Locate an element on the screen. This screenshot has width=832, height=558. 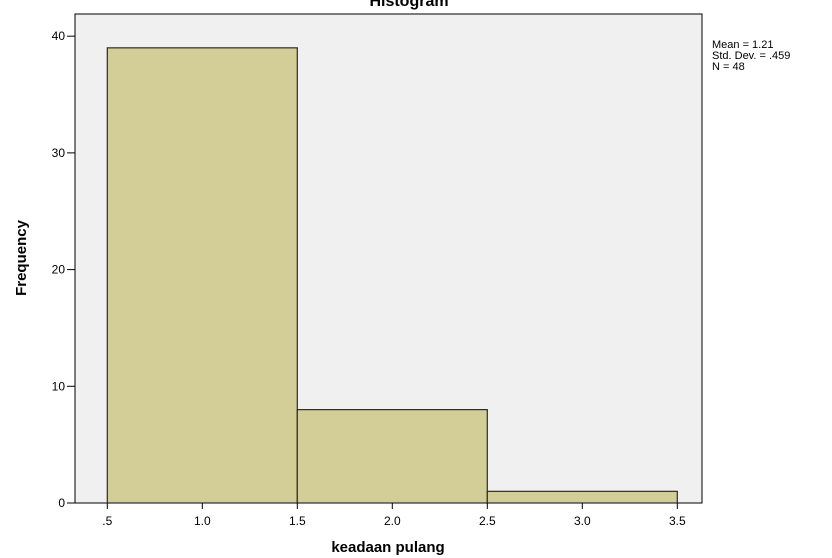
stat-mean: Mean = 1.21 is located at coordinates (743, 45).